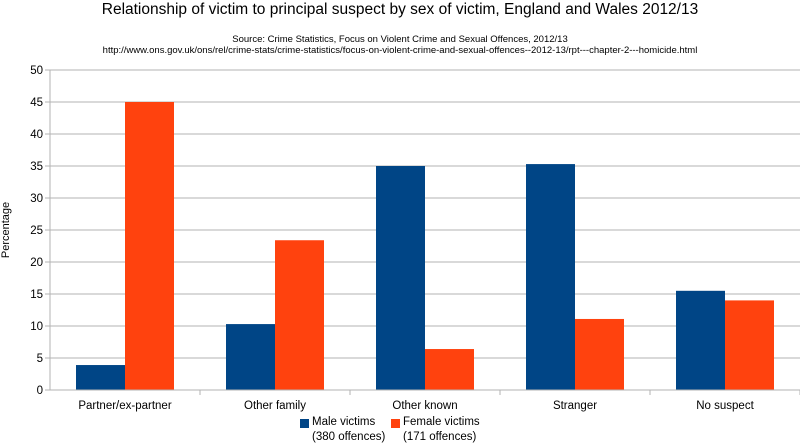 This screenshot has width=800, height=445. What do you see at coordinates (275, 406) in the screenshot?
I see `x-tick-label: Other family` at bounding box center [275, 406].